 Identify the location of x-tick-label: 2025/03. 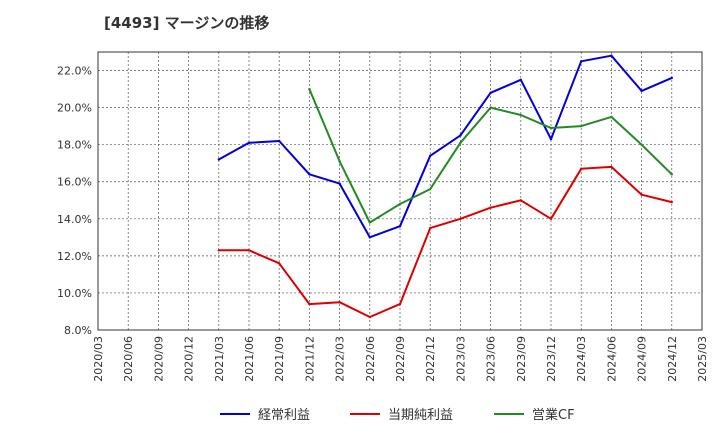
(702, 359).